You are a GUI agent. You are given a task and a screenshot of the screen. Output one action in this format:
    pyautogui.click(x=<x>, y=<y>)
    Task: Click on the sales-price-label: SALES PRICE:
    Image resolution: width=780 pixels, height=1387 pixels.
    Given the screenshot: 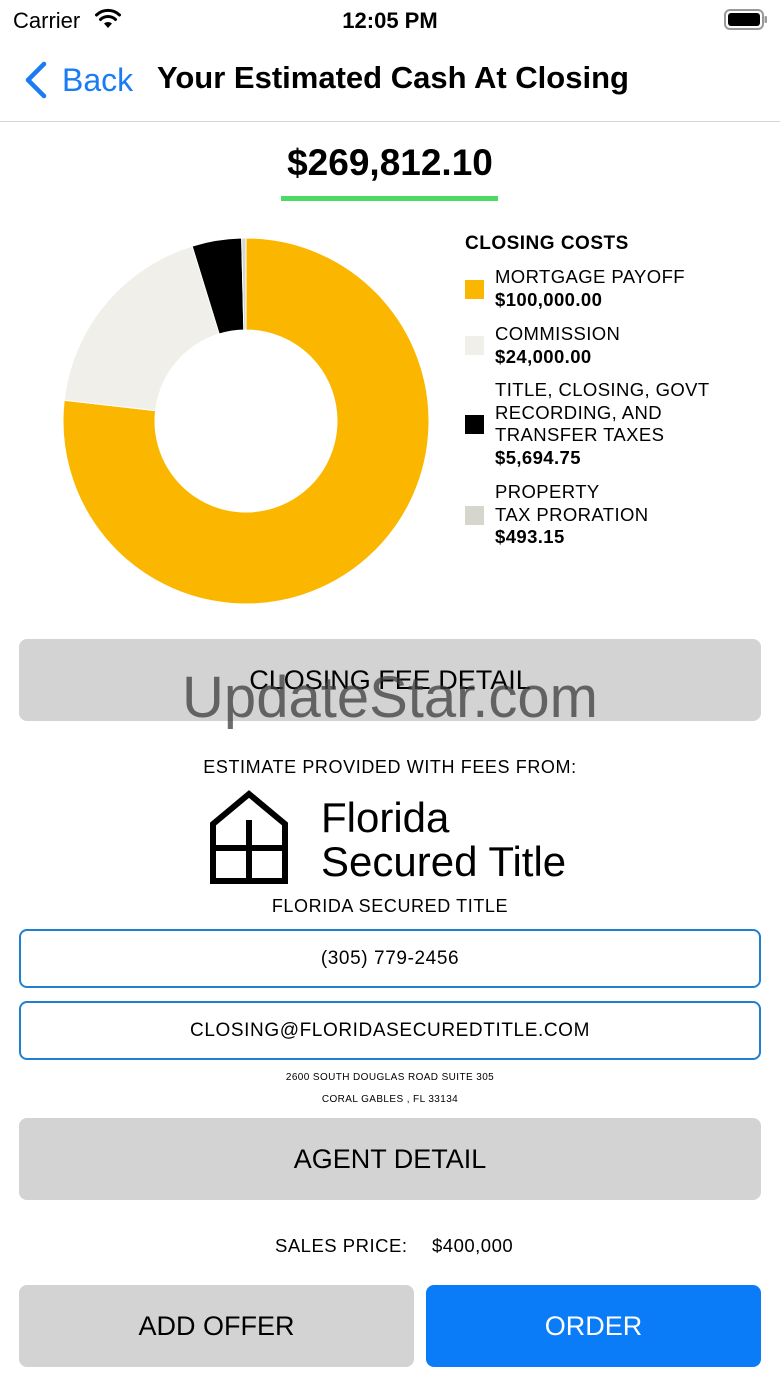 What is the action you would take?
    pyautogui.click(x=341, y=1245)
    